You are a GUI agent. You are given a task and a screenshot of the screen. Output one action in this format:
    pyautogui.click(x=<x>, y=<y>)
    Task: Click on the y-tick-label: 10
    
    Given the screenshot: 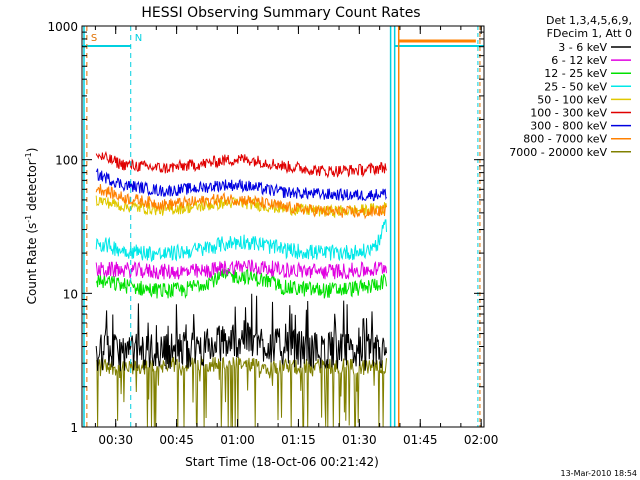 What is the action you would take?
    pyautogui.click(x=70, y=294)
    